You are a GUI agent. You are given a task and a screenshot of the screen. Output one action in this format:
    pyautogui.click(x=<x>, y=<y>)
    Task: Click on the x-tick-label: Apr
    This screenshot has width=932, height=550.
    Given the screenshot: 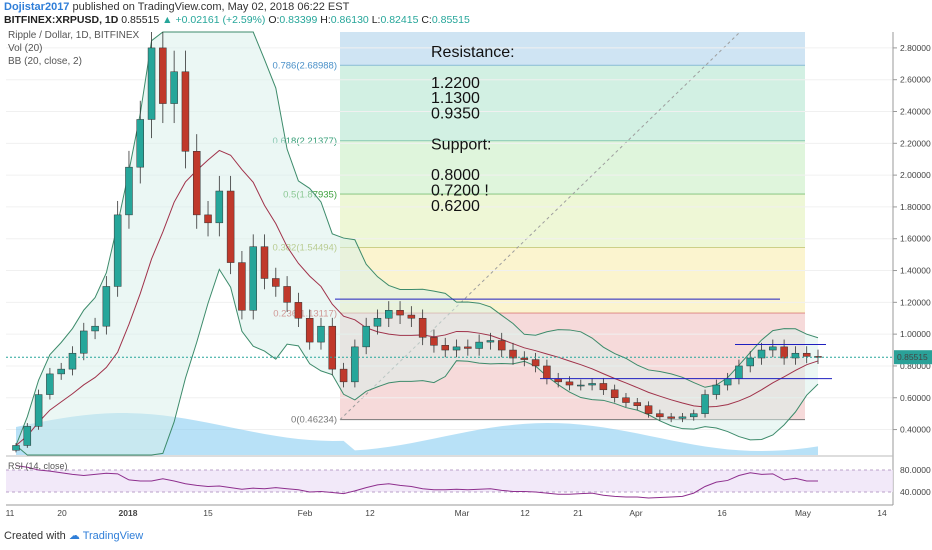 What is the action you would take?
    pyautogui.click(x=635, y=513)
    